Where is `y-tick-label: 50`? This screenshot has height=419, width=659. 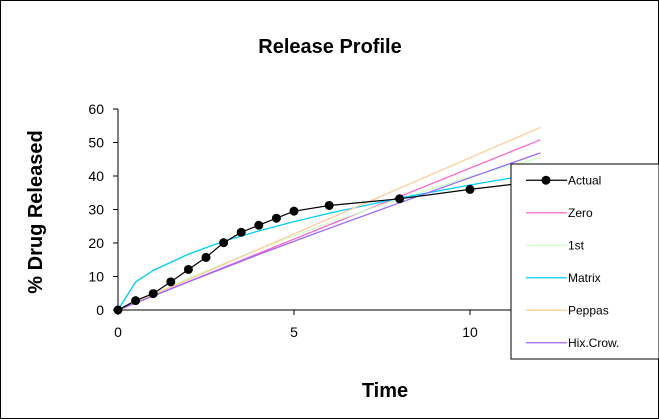 y-tick-label: 50 is located at coordinates (96, 143).